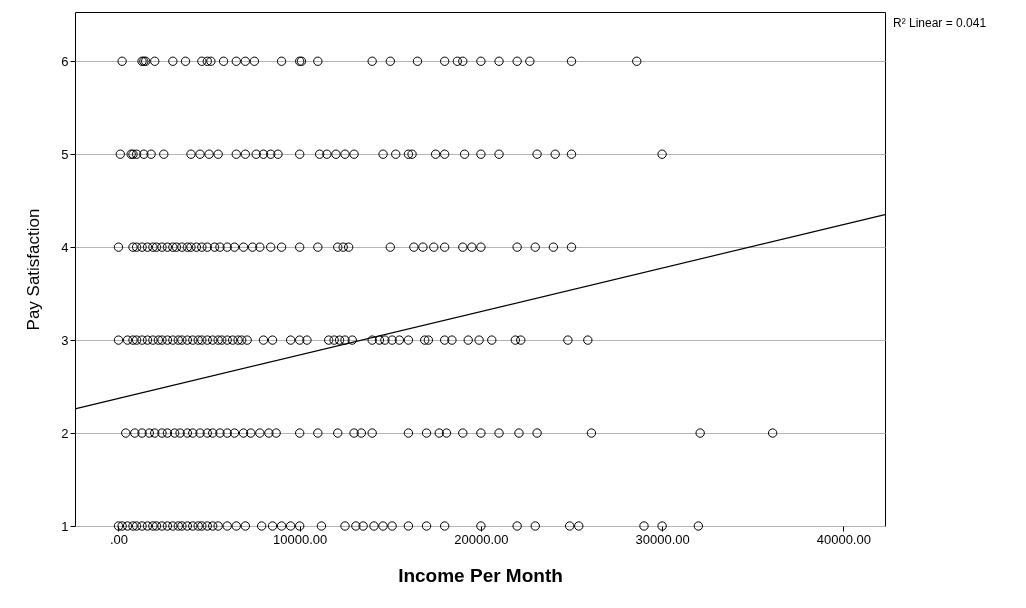 This screenshot has height=608, width=1026. I want to click on text: R² Linear = 0.041, so click(940, 23).